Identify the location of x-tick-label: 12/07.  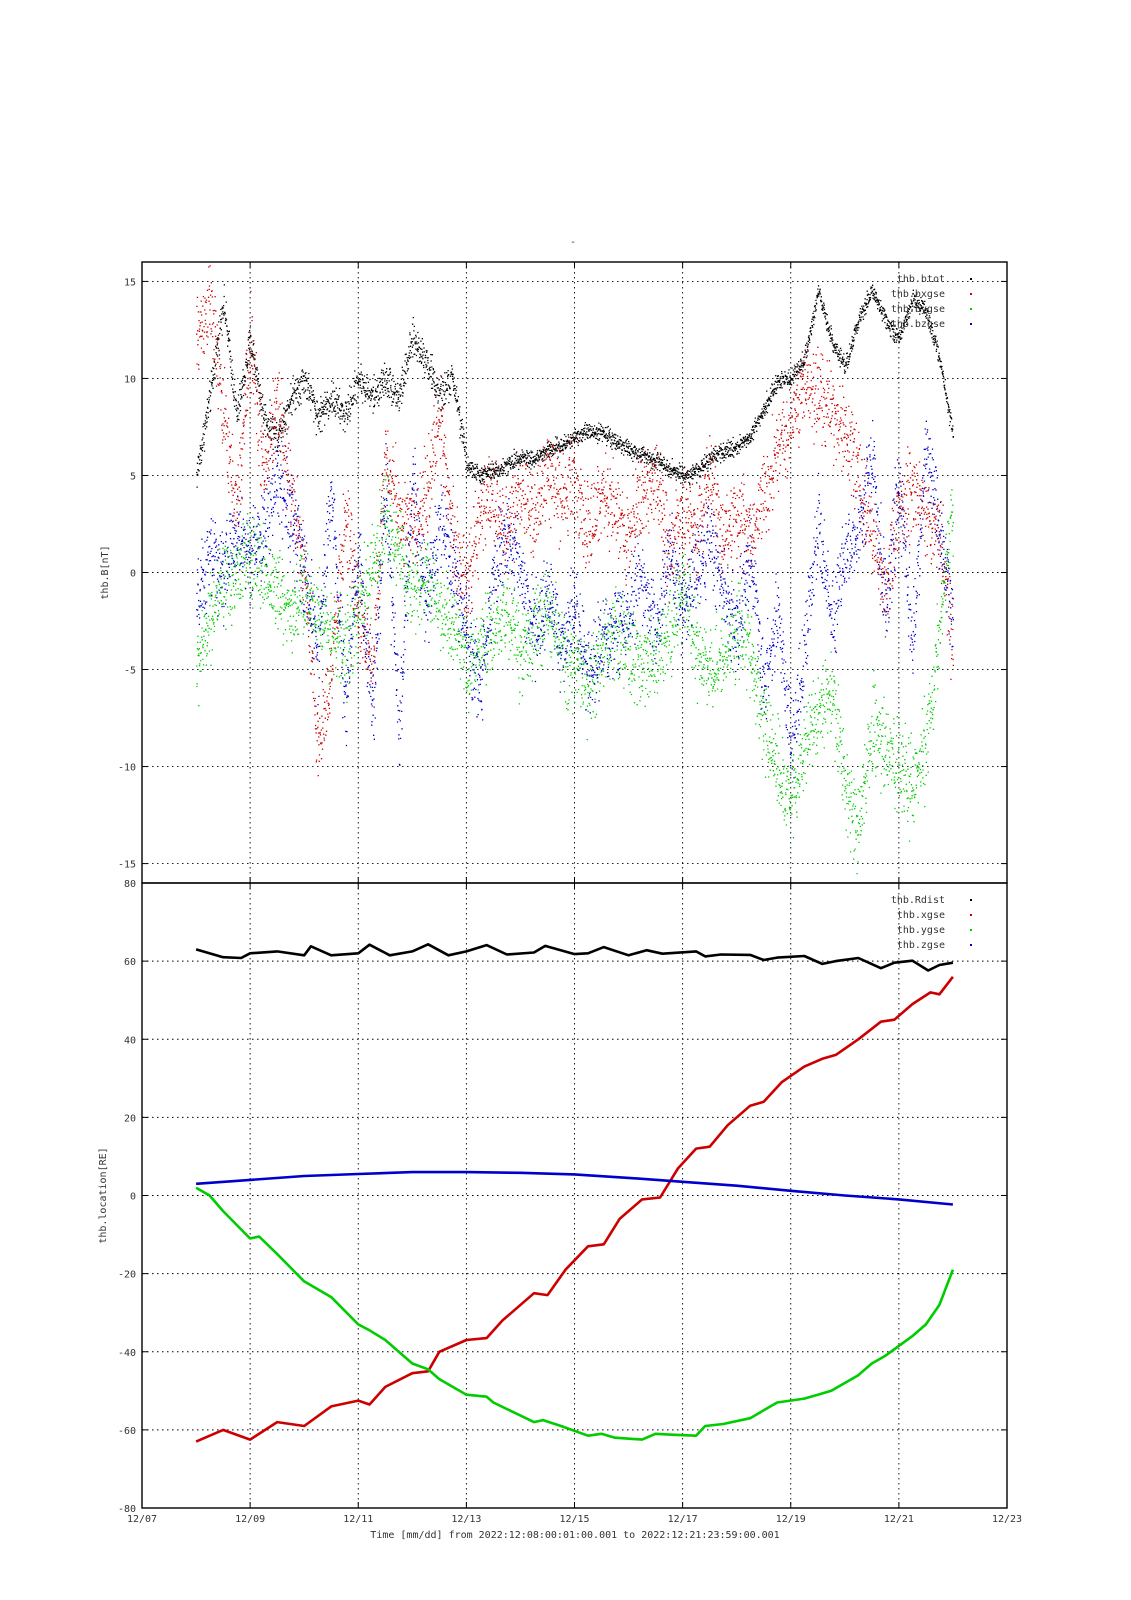
(142, 1519).